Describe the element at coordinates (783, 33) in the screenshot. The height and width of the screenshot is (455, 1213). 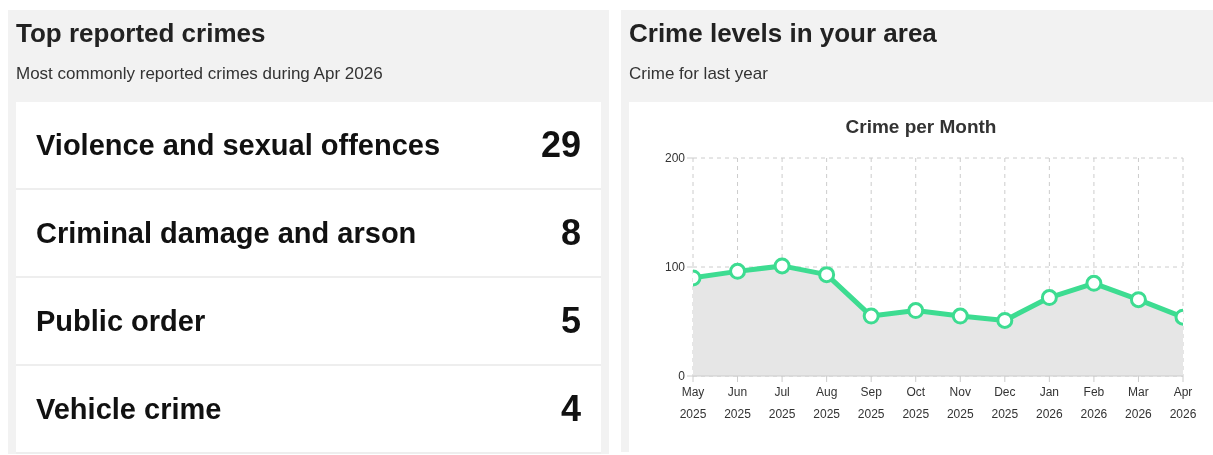
I see `chart-title: Crime levels in your area` at that location.